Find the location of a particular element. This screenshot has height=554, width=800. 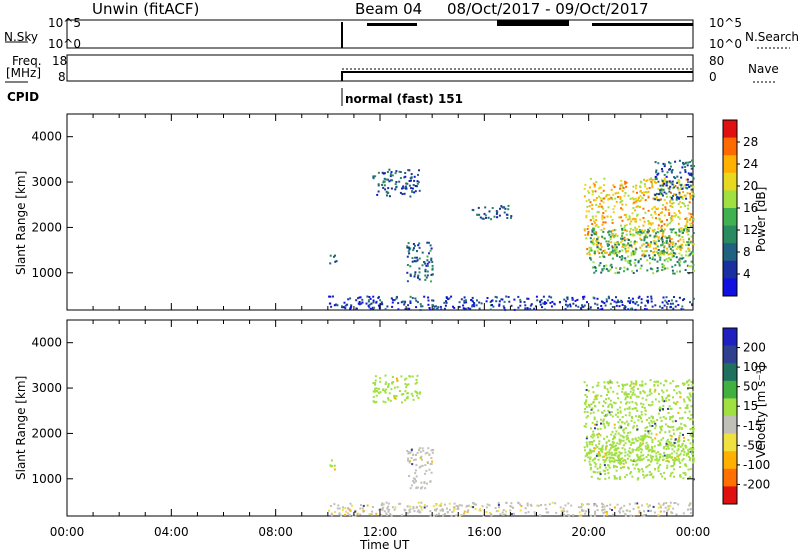

y-tick-label: 4000 is located at coordinates (46, 343).